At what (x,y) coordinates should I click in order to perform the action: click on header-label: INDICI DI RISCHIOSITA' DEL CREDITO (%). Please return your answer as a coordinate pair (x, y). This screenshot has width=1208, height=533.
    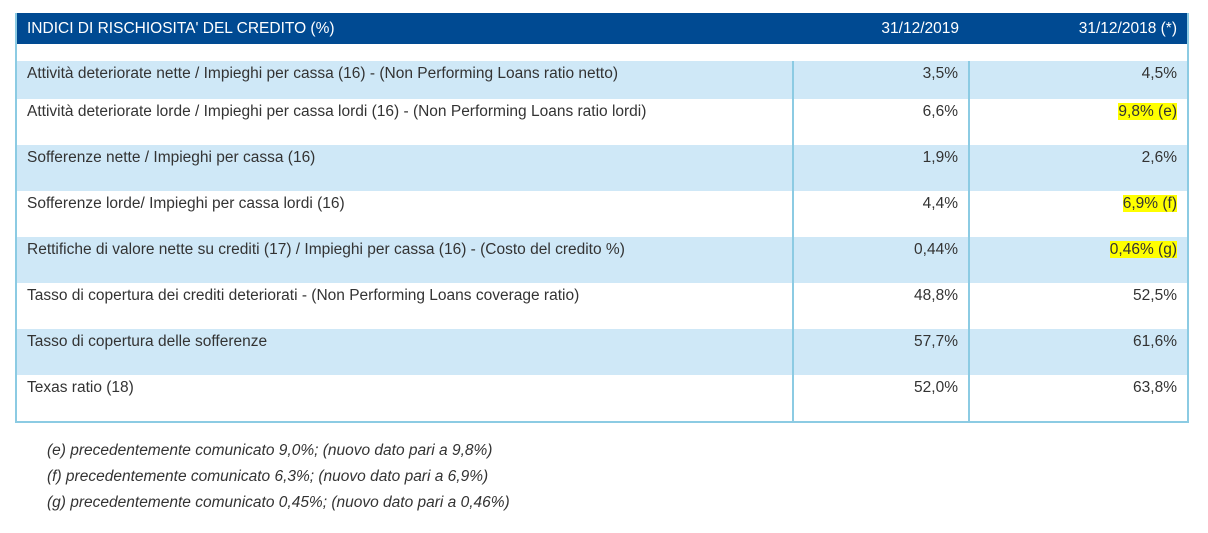
    Looking at the image, I should click on (405, 37).